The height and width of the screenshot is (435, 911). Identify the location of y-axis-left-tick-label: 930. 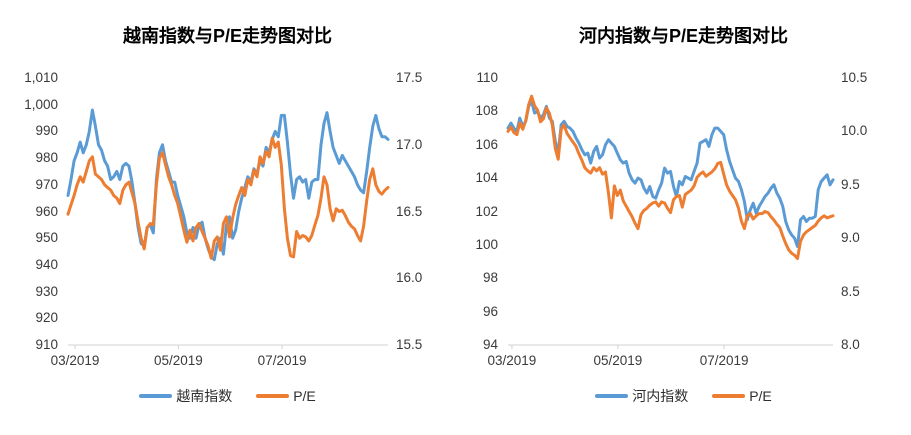
(46, 291).